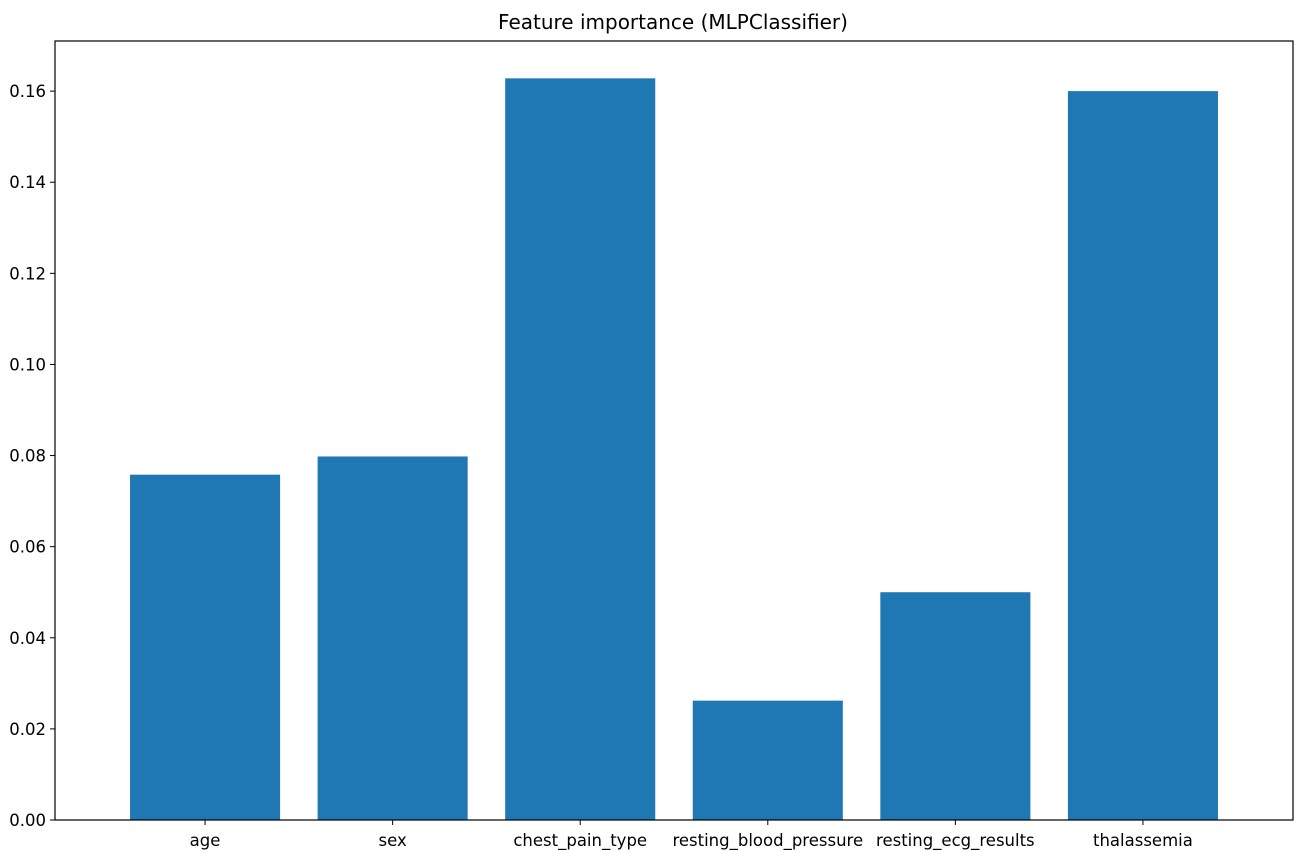 Image resolution: width=1300 pixels, height=852 pixels. Describe the element at coordinates (767, 760) in the screenshot. I see `bar-resting-blood-pressure` at that location.